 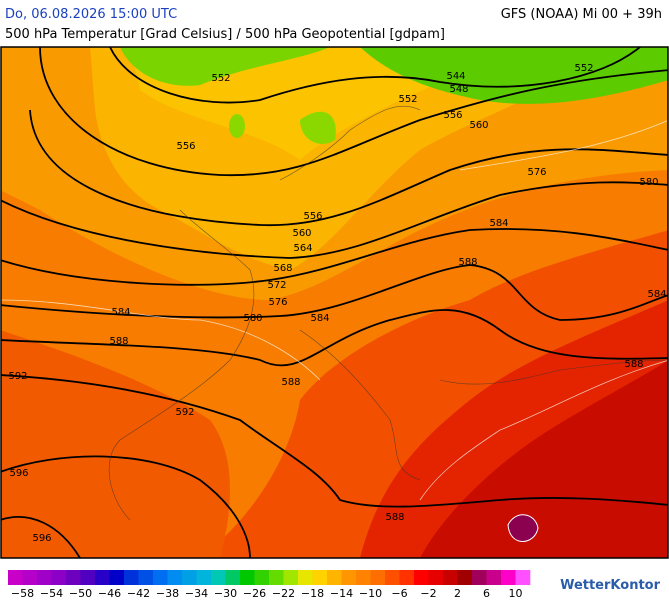 What do you see at coordinates (167, 593) in the screenshot?
I see `legend-label: −38` at bounding box center [167, 593].